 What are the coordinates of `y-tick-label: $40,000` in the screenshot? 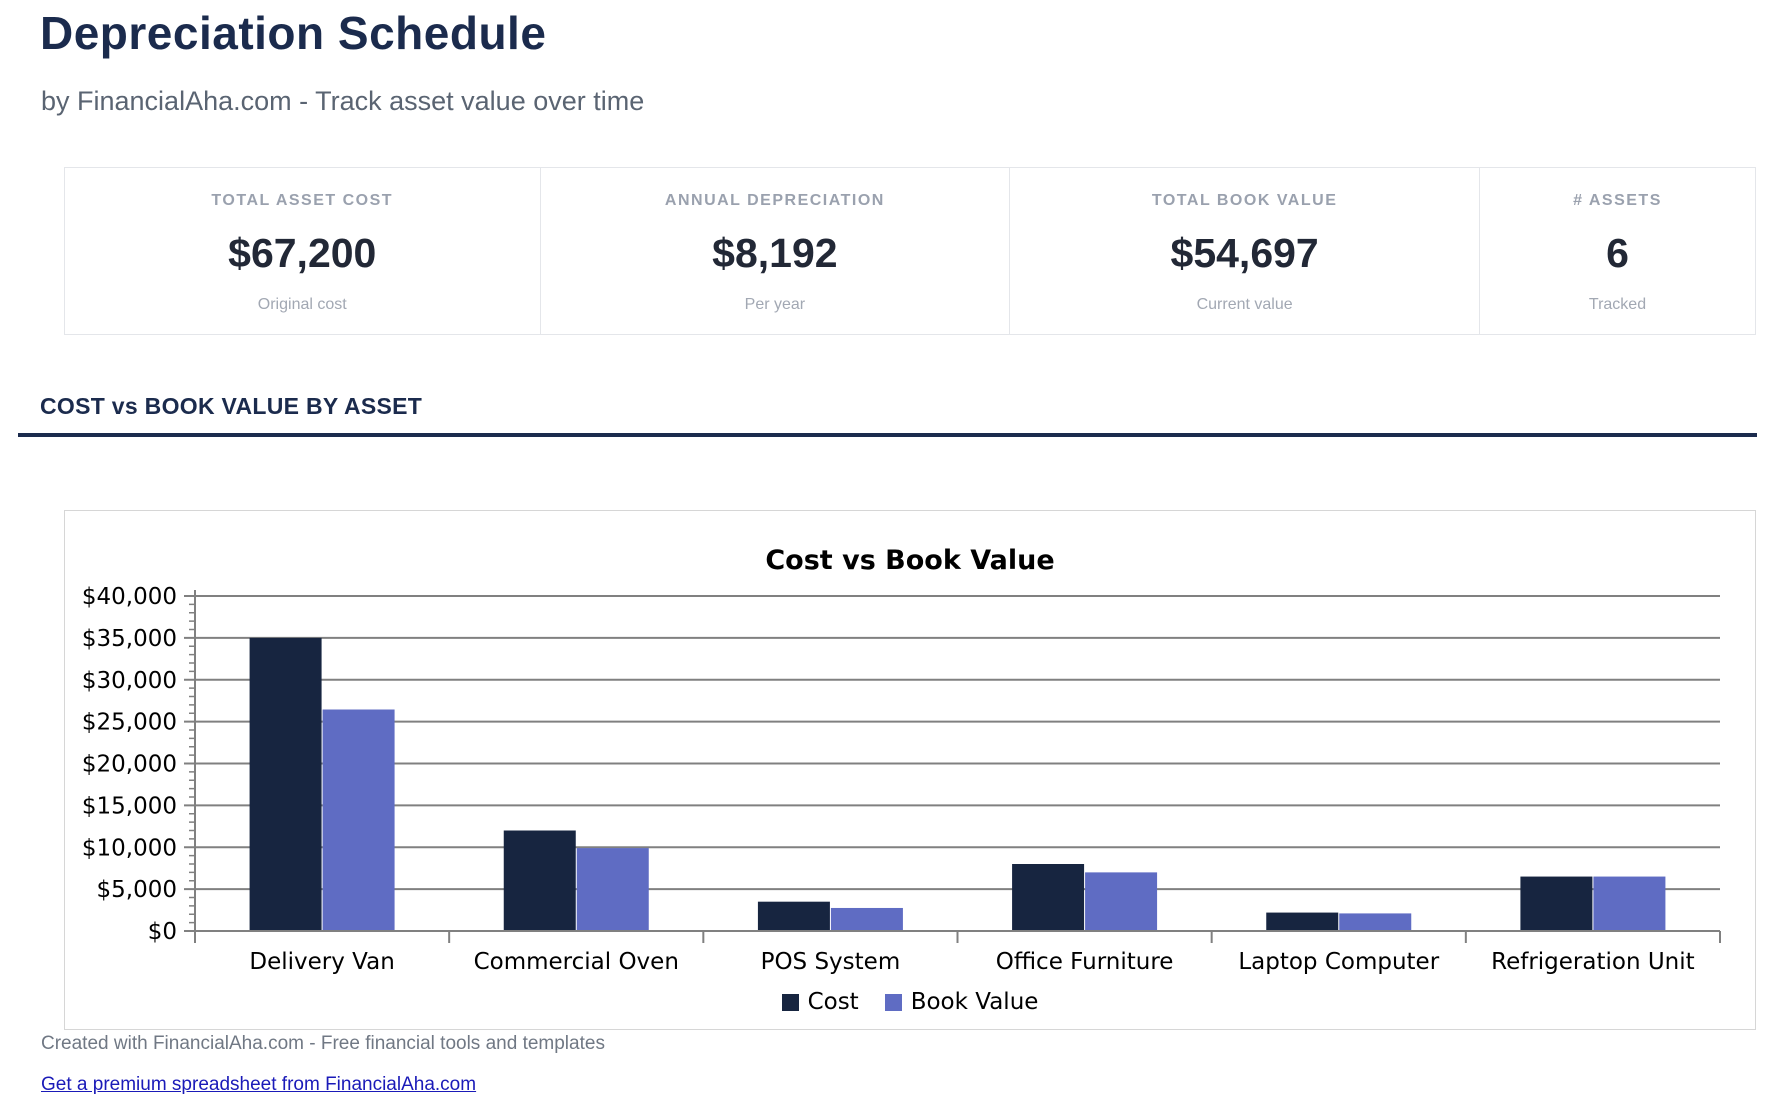 It's located at (129, 597).